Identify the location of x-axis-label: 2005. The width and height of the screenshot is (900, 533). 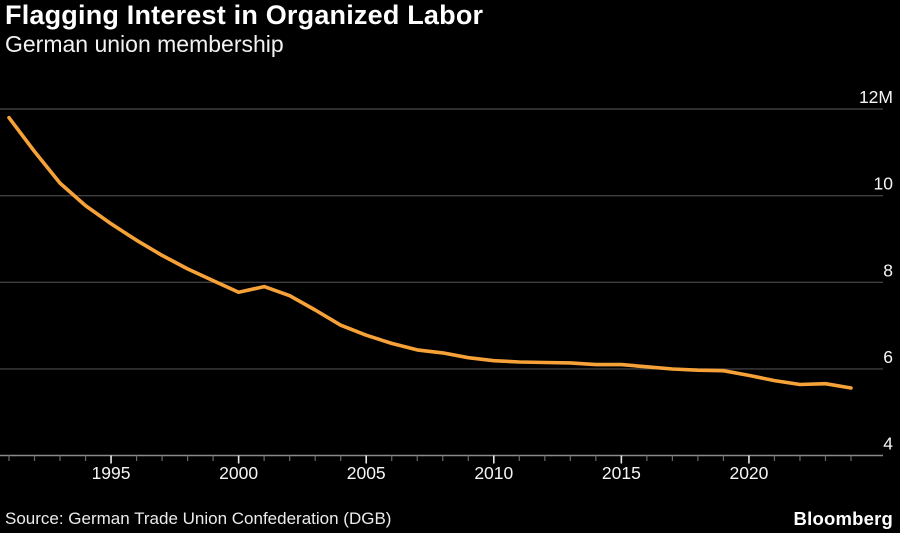
(366, 473).